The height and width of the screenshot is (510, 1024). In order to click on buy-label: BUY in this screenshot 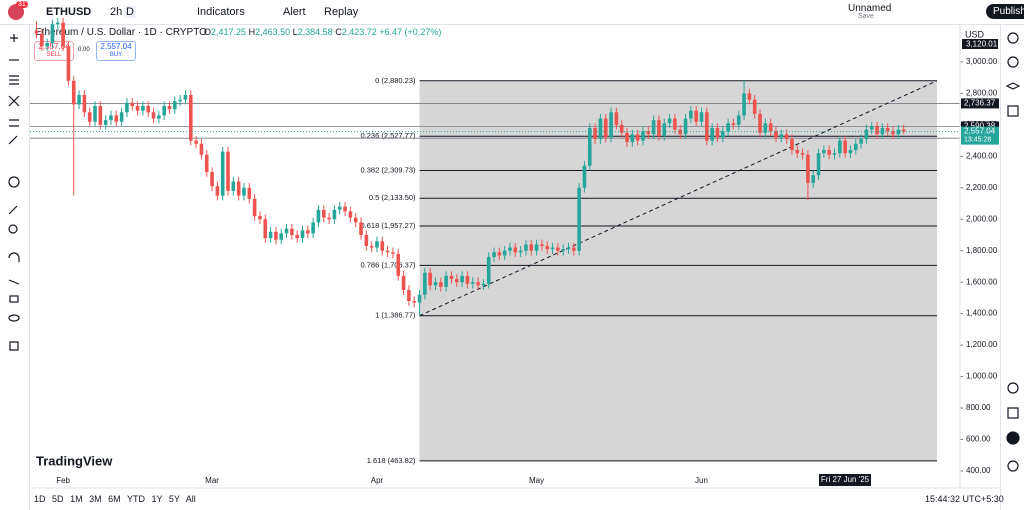, I will do `click(116, 55)`.